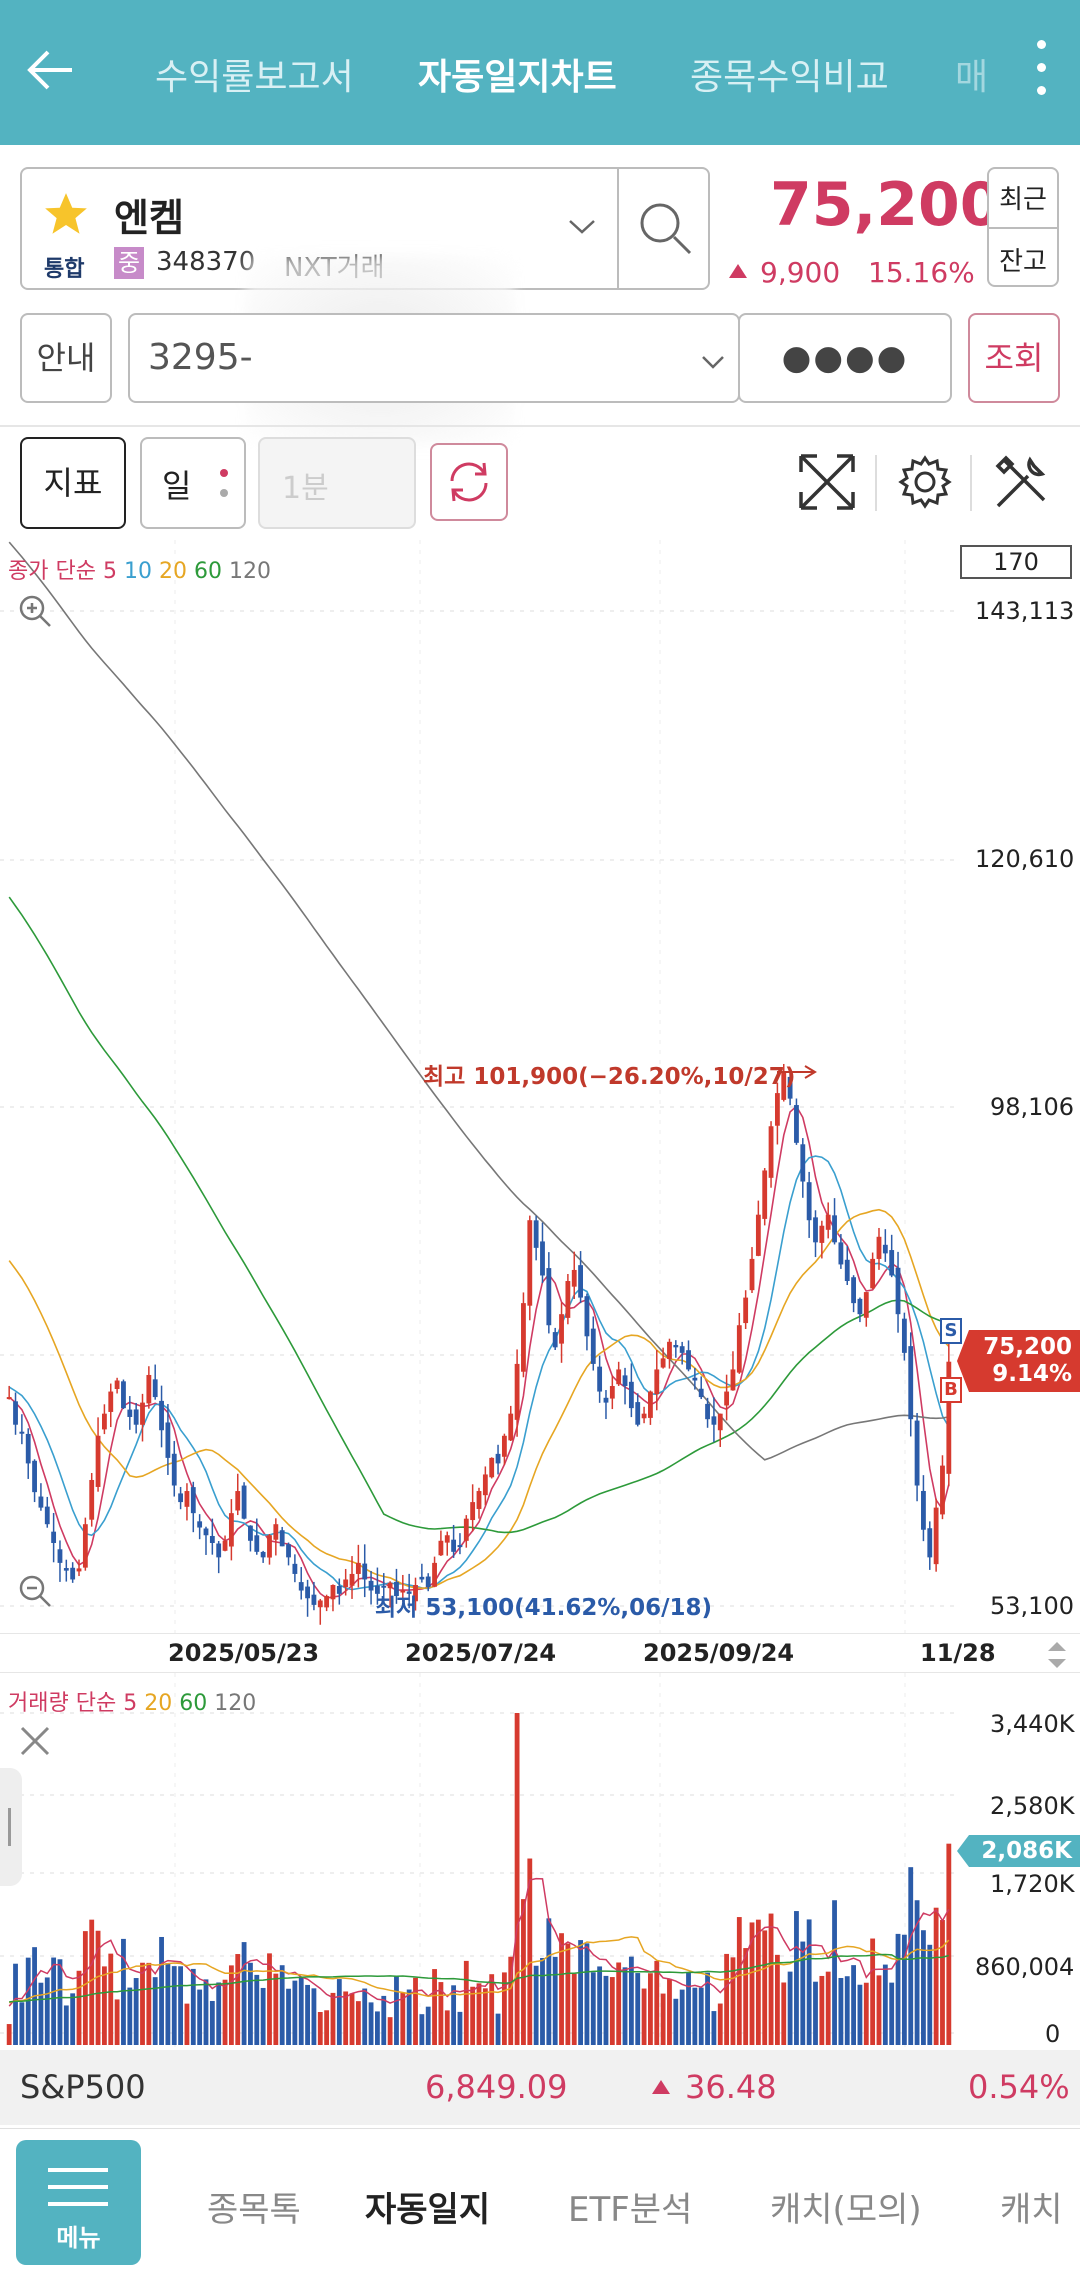  What do you see at coordinates (52, 70) in the screenshot?
I see `back-arrow-icon` at bounding box center [52, 70].